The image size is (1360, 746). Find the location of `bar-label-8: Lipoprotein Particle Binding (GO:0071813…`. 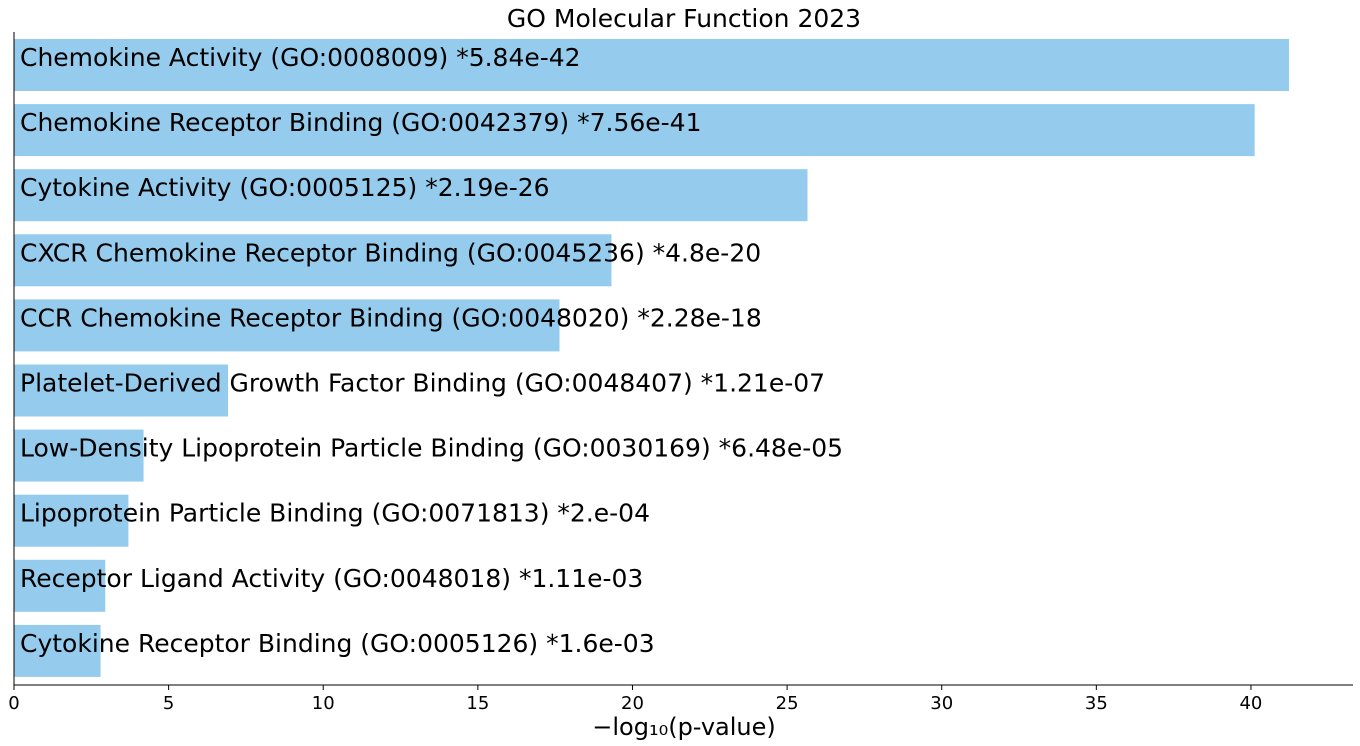

bar-label-8: Lipoprotein Particle Binding (GO:0071813… is located at coordinates (335, 513).